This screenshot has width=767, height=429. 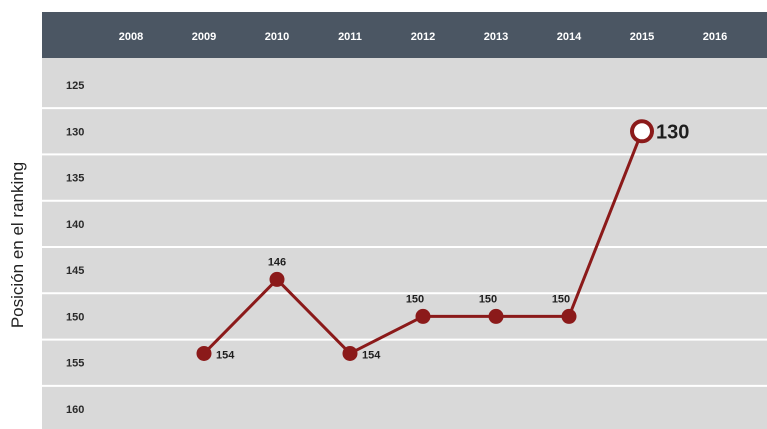 I want to click on data-label: 146, so click(x=277, y=262).